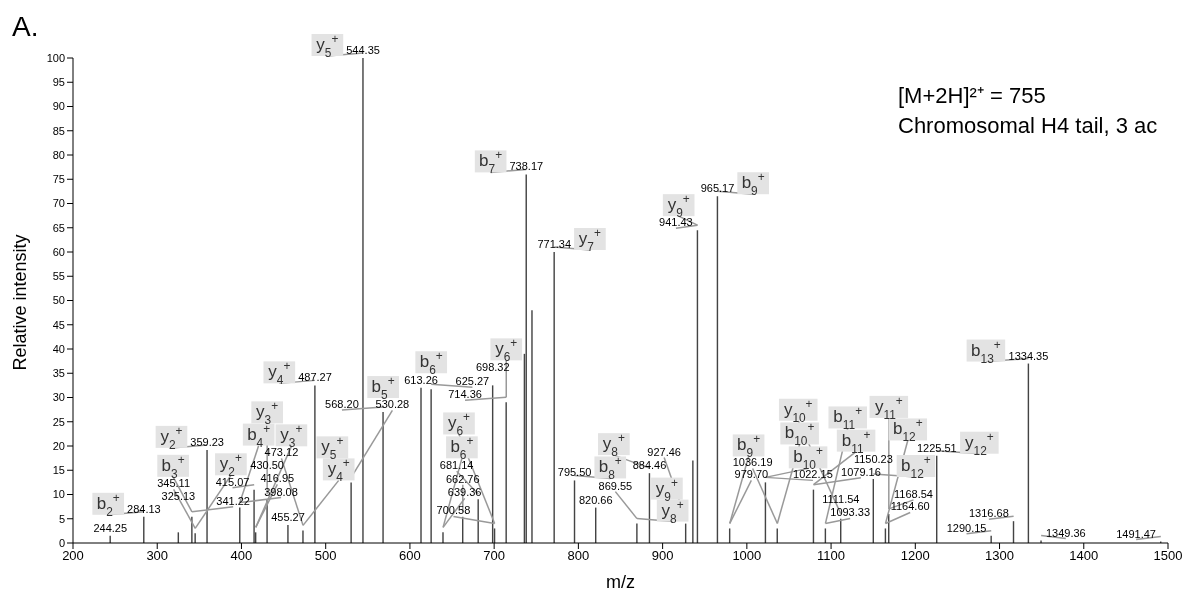 This screenshot has width=1199, height=609. What do you see at coordinates (850, 512) in the screenshot?
I see `annotation: 1093.33` at bounding box center [850, 512].